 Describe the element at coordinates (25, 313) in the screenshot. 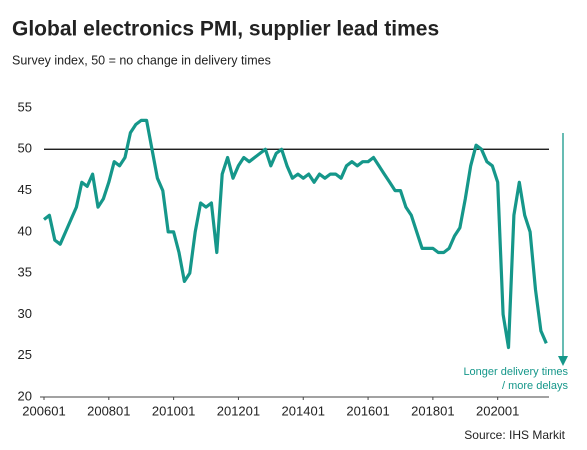

I see `y-tick-label: 30` at that location.